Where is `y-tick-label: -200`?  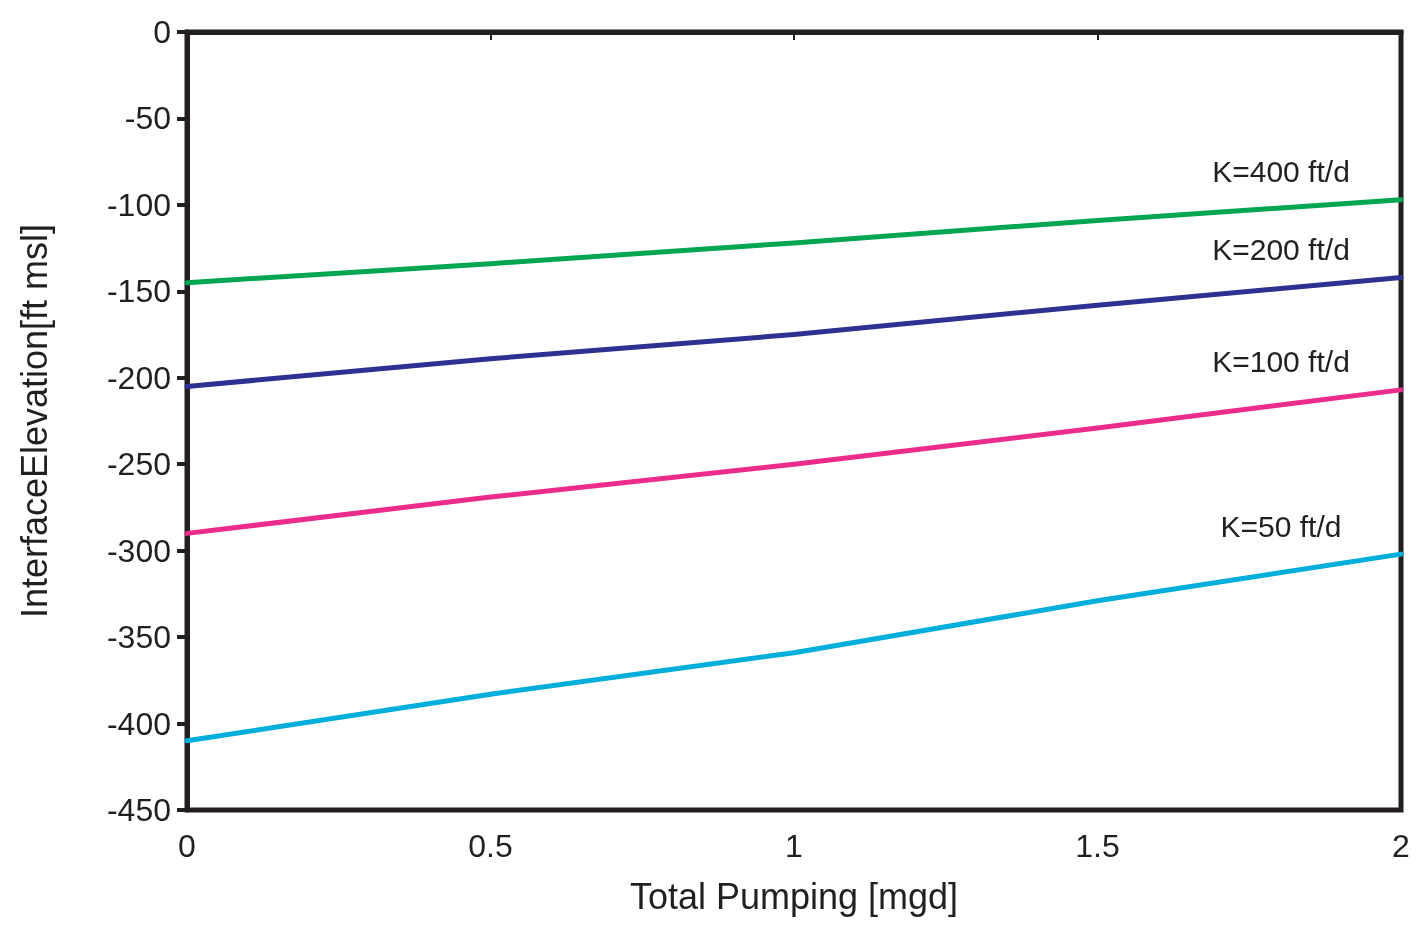
y-tick-label: -200 is located at coordinates (138, 377).